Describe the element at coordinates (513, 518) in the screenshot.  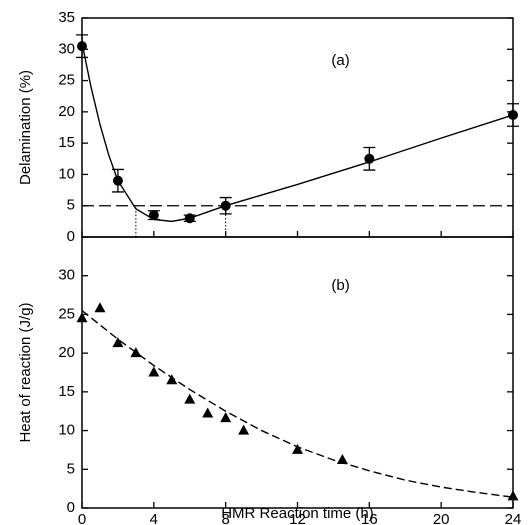
I see `x-tick-label: 24` at that location.